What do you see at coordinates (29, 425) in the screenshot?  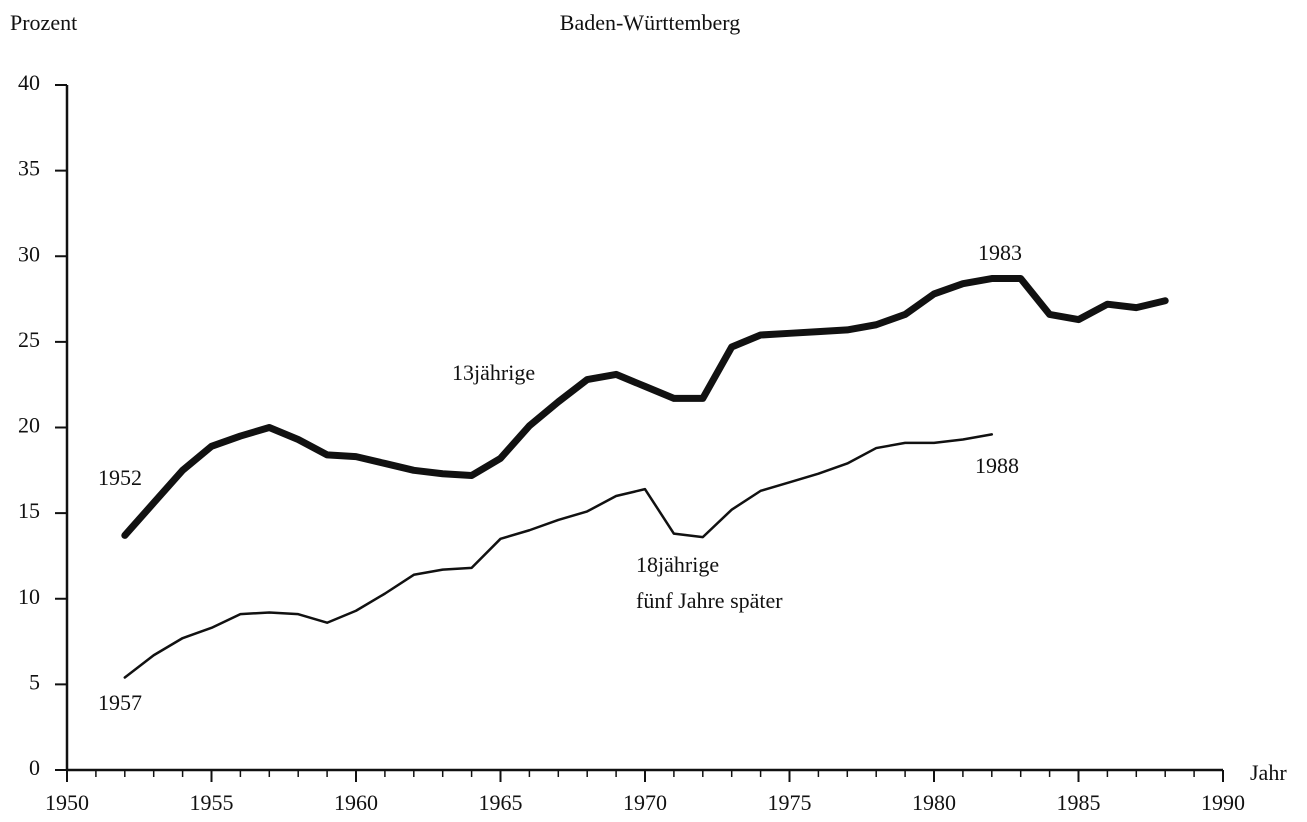 I see `y-tick-label: 20` at bounding box center [29, 425].